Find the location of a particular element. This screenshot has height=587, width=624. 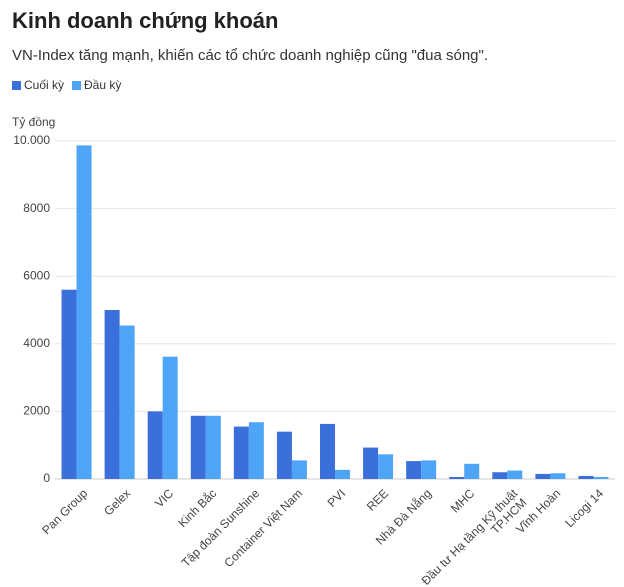

legend-item: Cuối kỳ is located at coordinates (38, 85).